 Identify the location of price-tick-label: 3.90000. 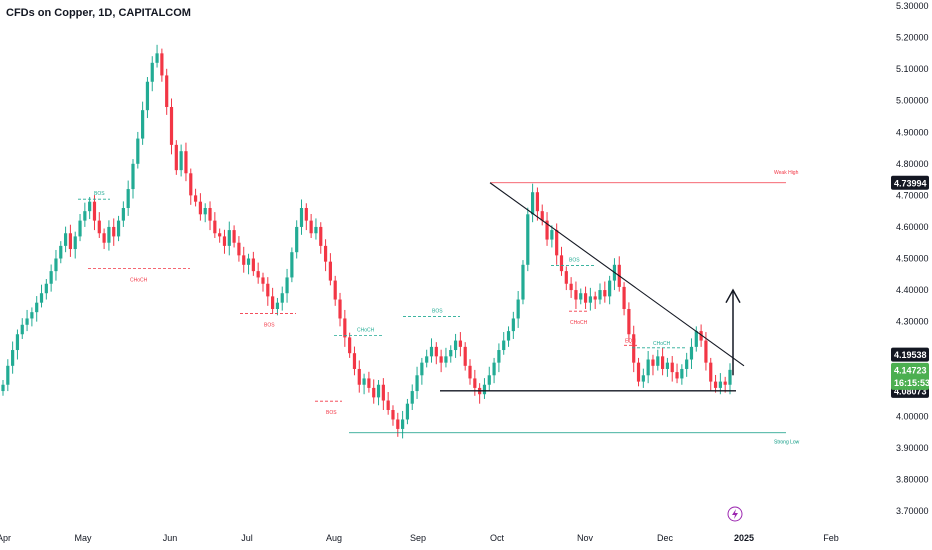
(912, 448).